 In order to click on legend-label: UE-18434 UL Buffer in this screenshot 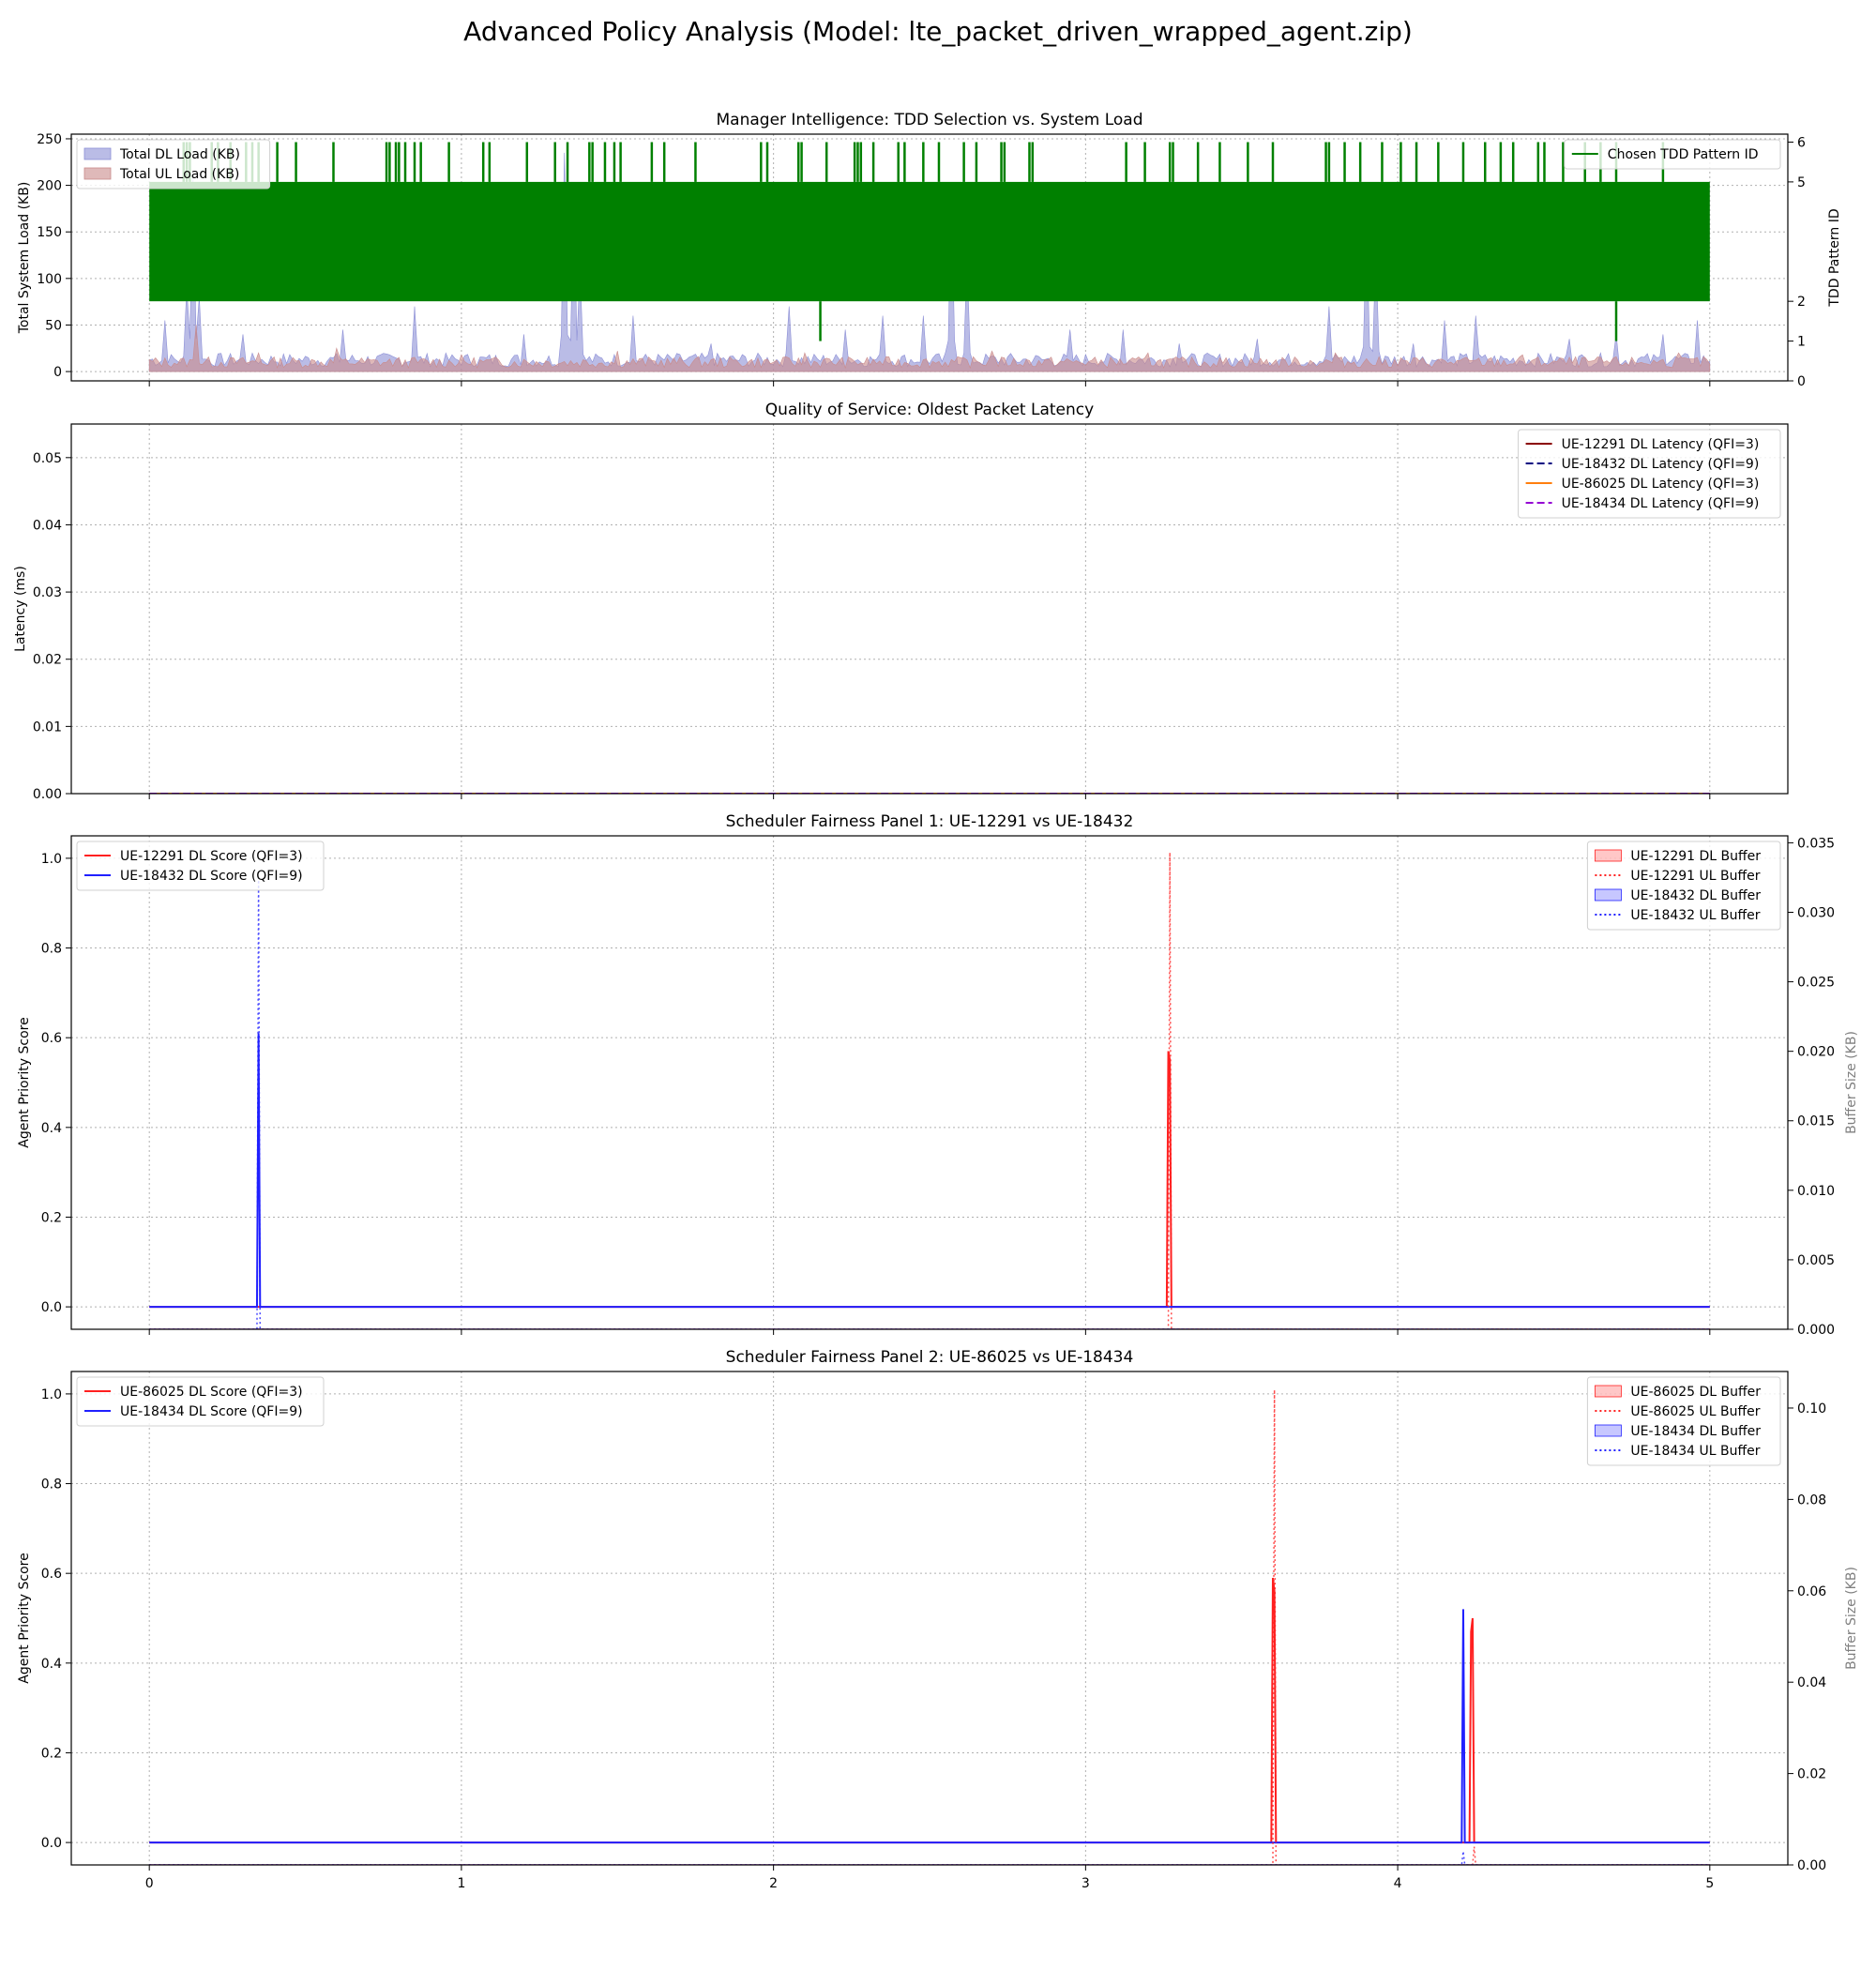, I will do `click(1695, 1451)`.